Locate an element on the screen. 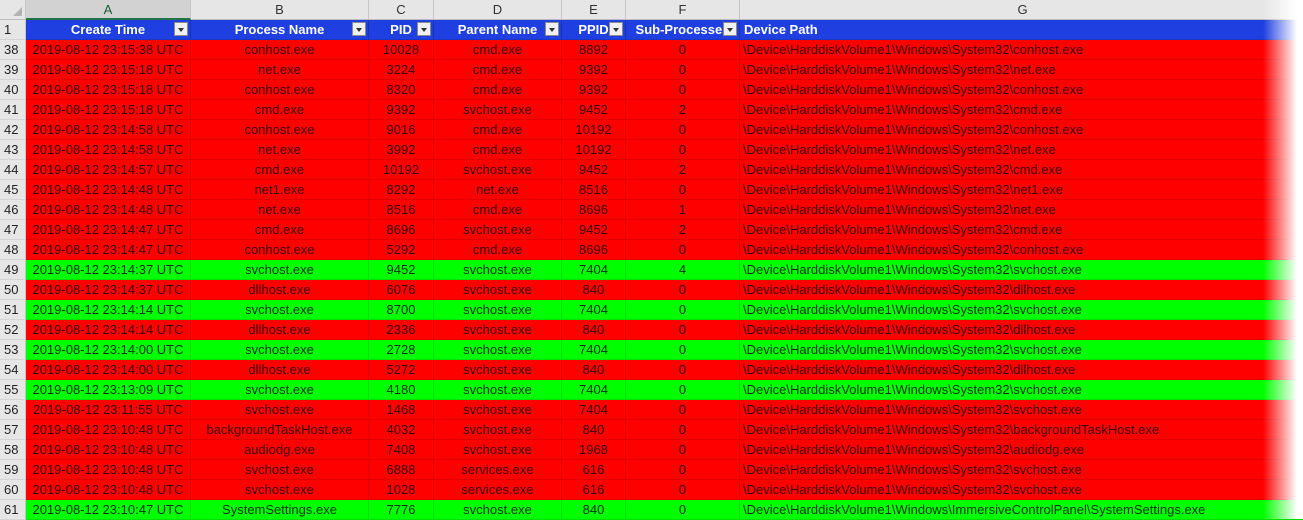 The width and height of the screenshot is (1303, 520). cell-create-time: 2019-08-12 23:13:09 UTC is located at coordinates (108, 390).